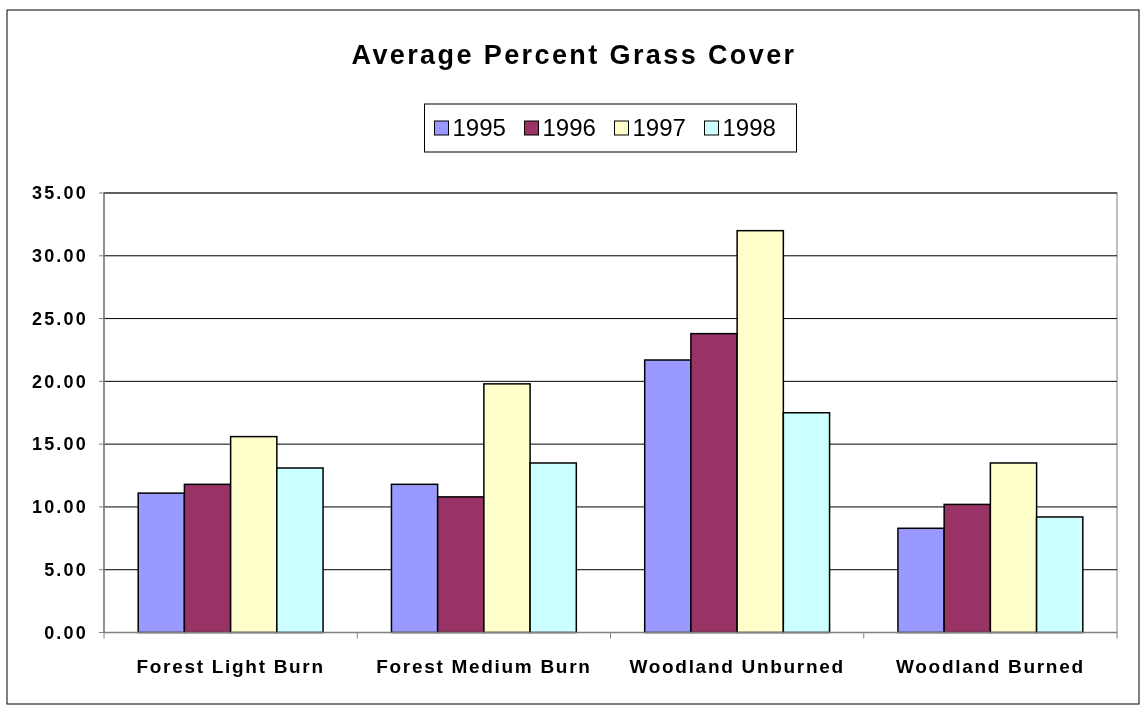  What do you see at coordinates (659, 128) in the screenshot?
I see `legend-label: 1997` at bounding box center [659, 128].